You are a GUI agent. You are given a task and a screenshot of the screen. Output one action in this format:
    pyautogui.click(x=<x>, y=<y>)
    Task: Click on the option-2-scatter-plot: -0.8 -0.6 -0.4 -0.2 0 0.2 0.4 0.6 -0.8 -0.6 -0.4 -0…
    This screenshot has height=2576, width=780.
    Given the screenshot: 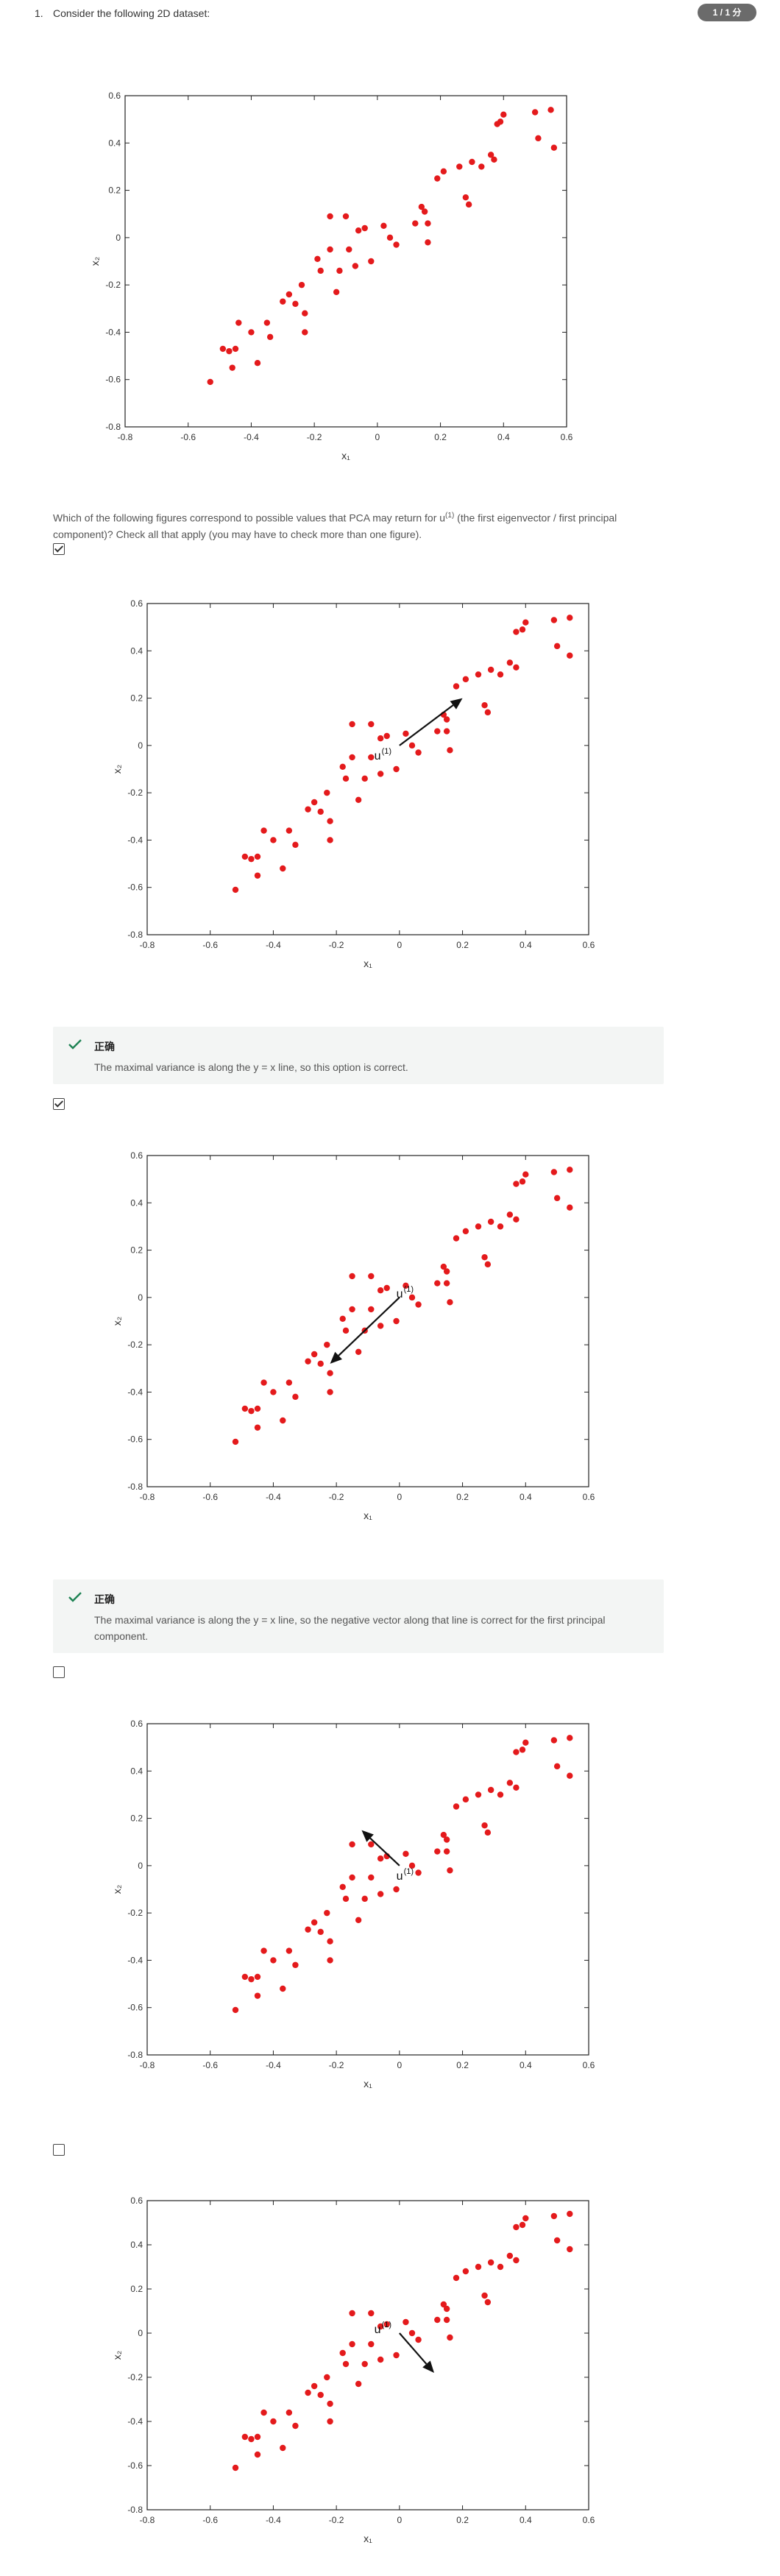 What is the action you would take?
    pyautogui.click(x=360, y=1339)
    